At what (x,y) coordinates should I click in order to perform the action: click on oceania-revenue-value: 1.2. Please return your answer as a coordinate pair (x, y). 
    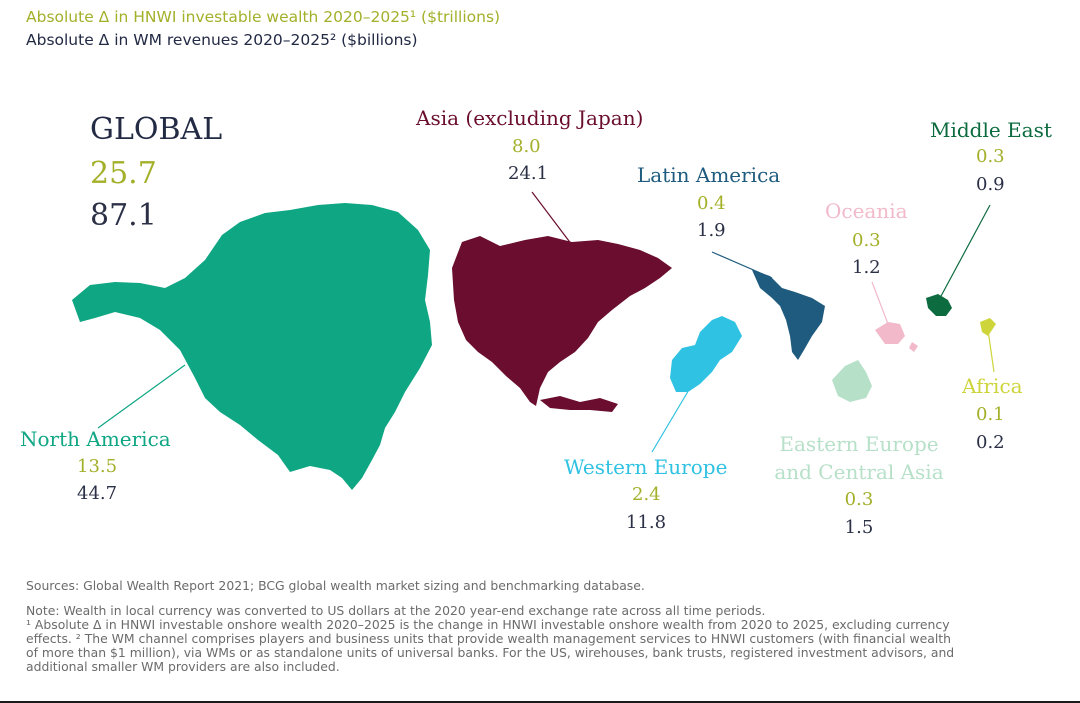
    Looking at the image, I should click on (866, 267).